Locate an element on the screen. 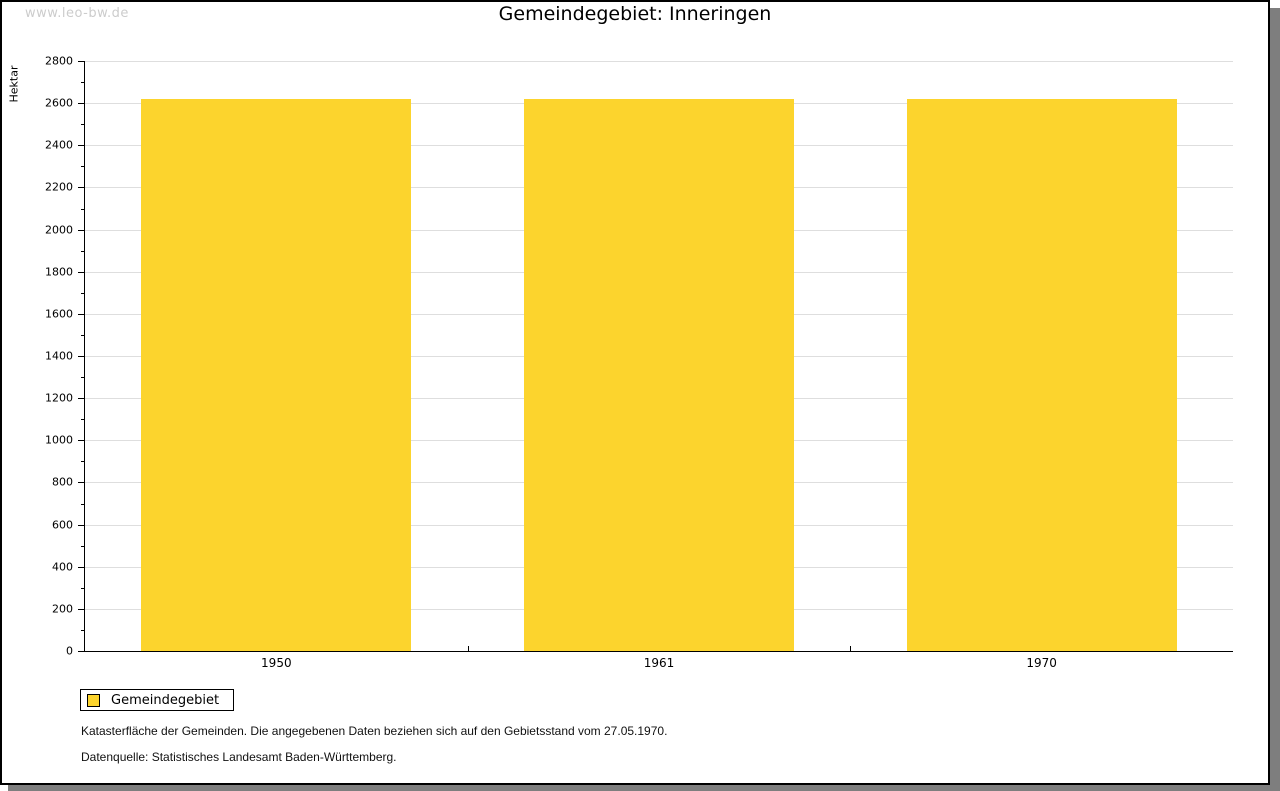  x-category-label-1970: 1970 is located at coordinates (1041, 663).